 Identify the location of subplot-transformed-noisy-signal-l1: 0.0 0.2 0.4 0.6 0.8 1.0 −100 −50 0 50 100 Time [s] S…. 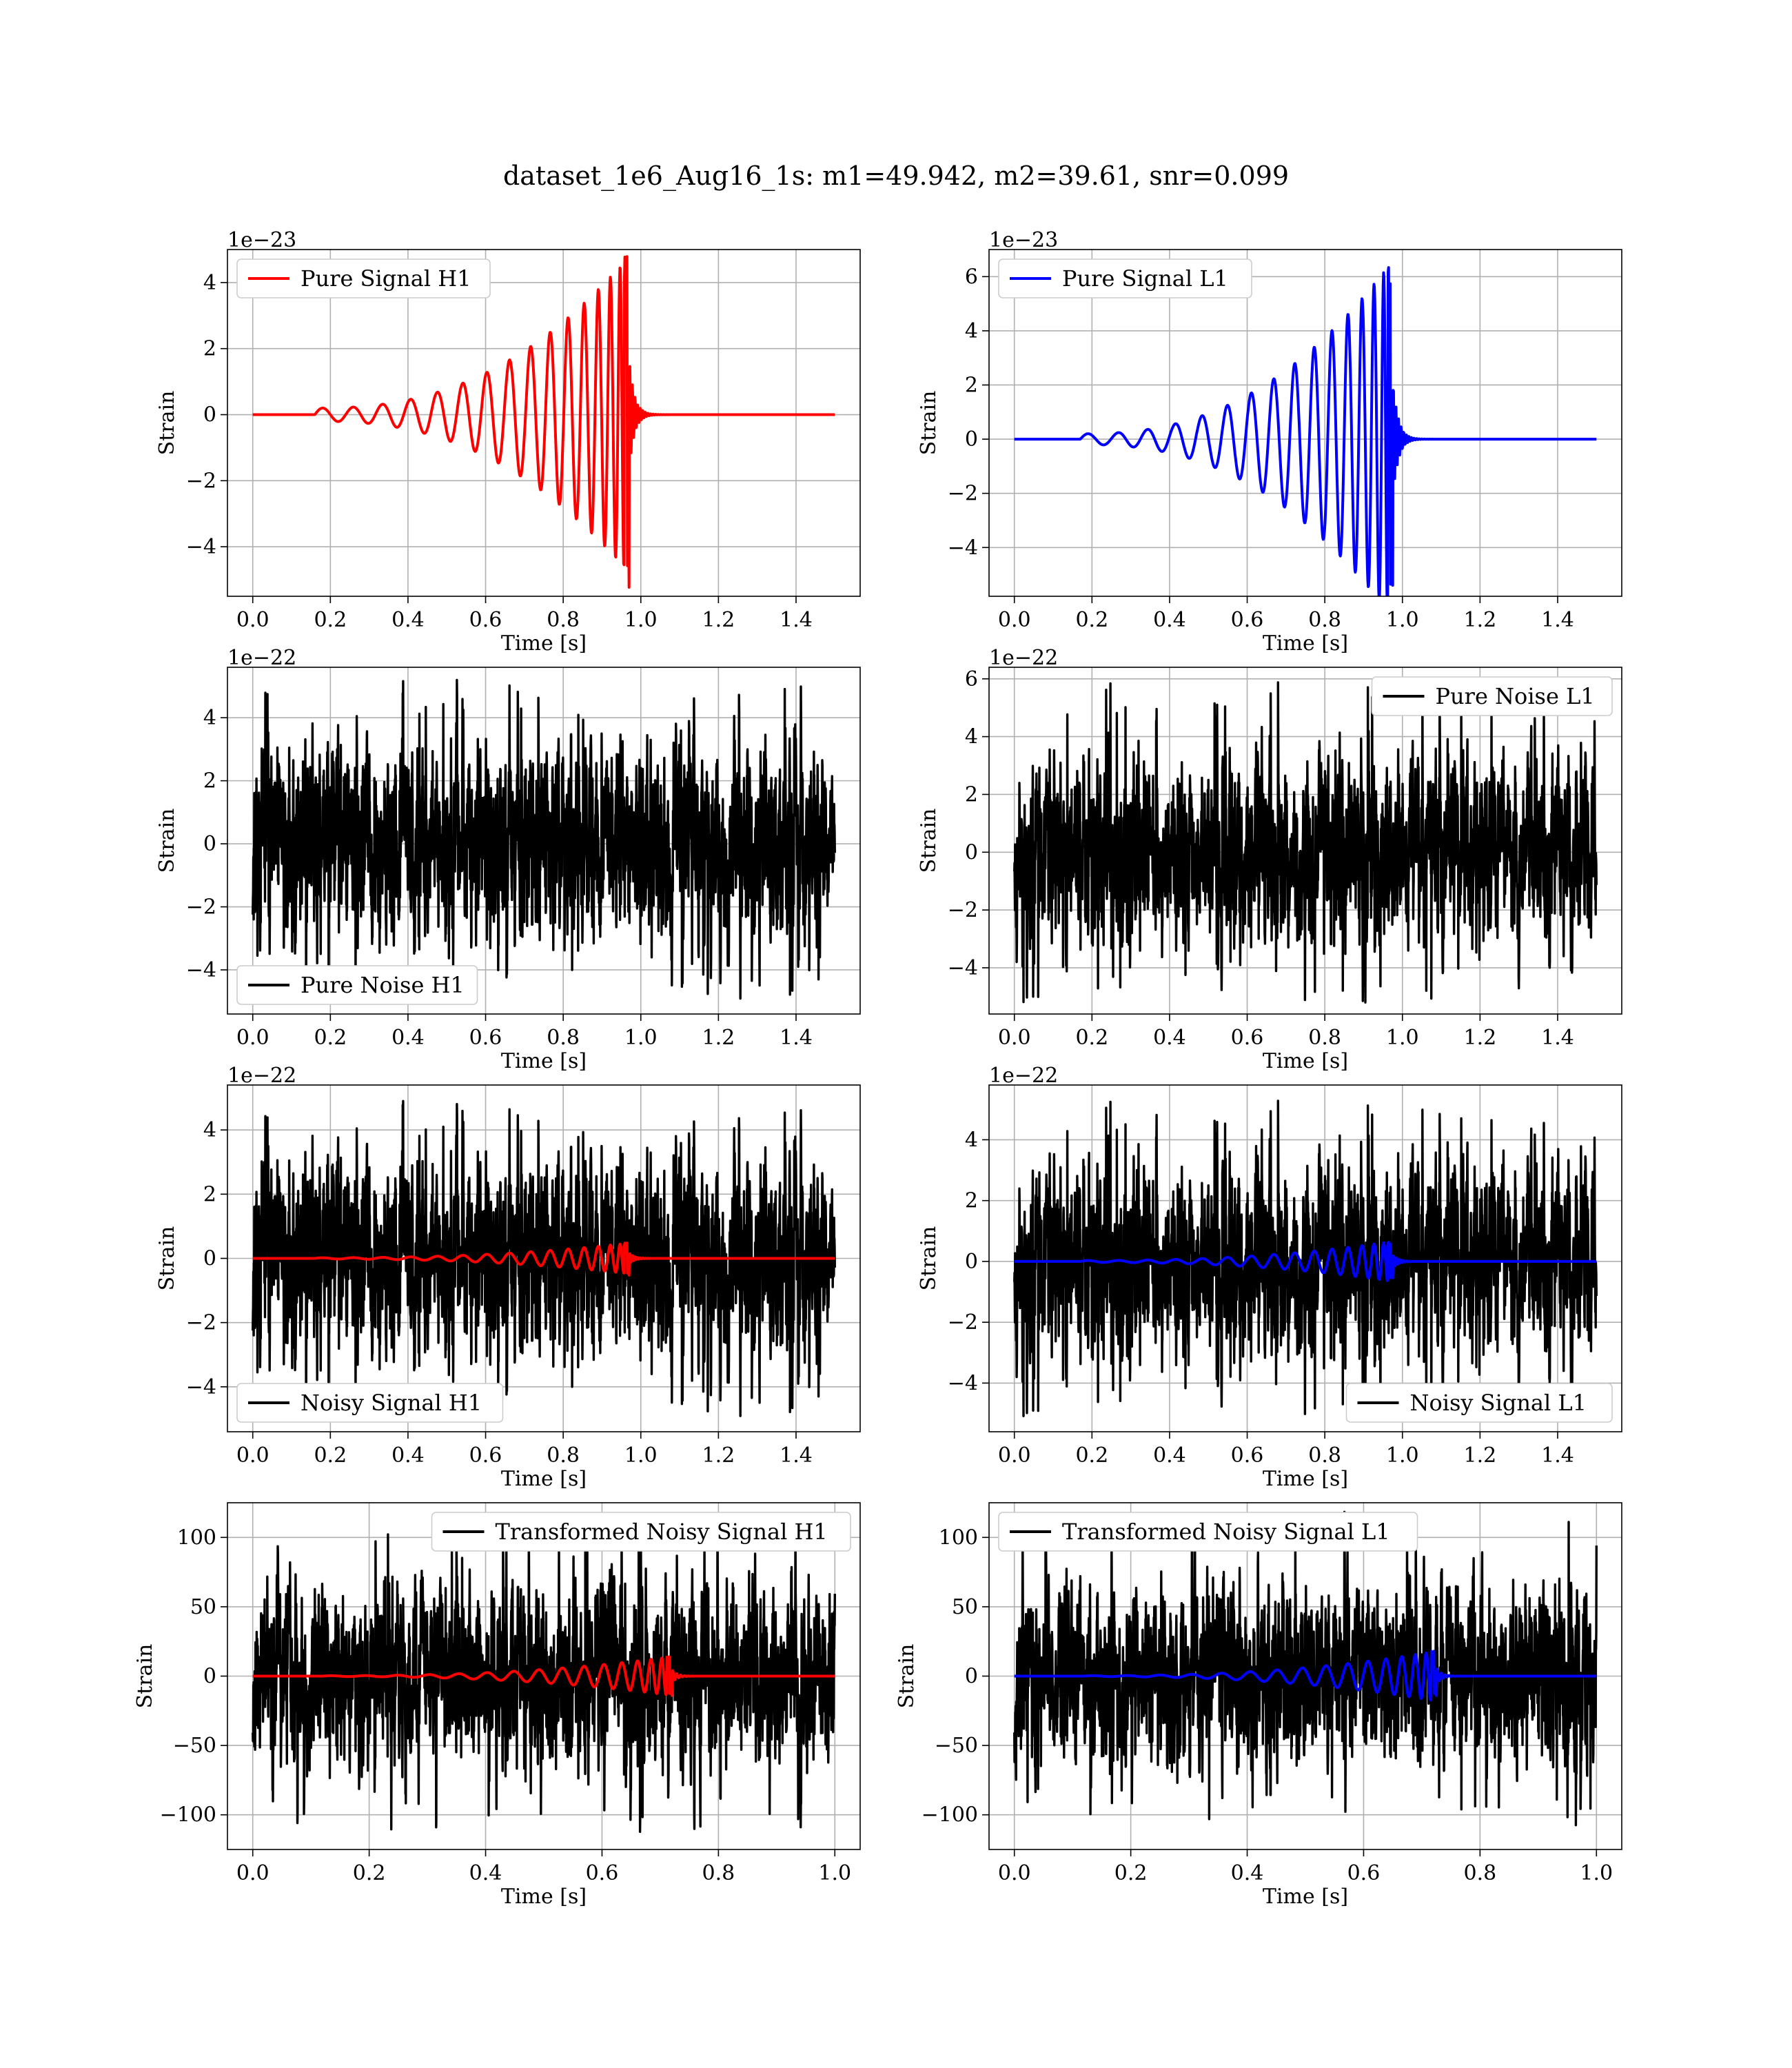
(1258, 1705).